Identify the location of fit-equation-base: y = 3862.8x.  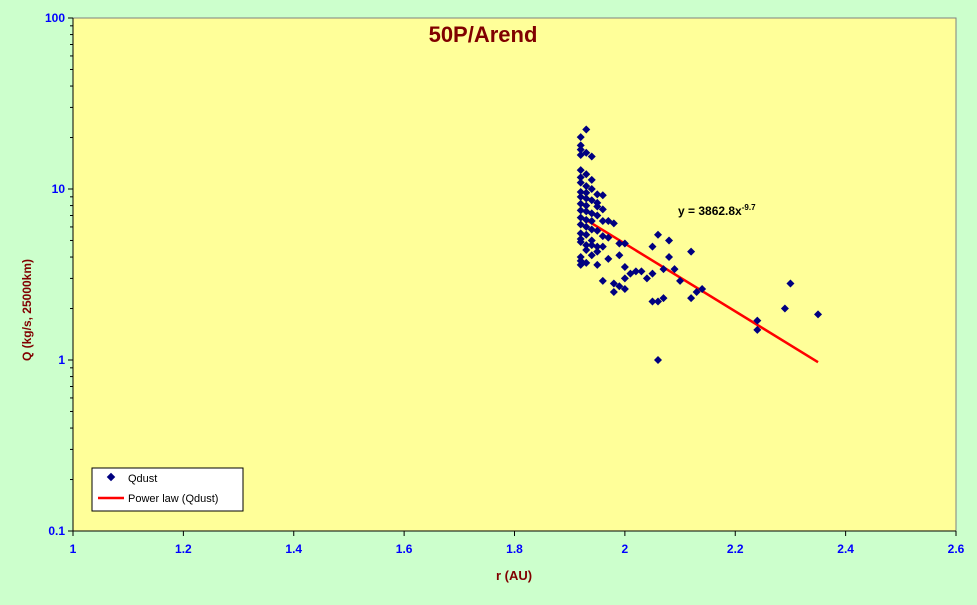
(710, 211).